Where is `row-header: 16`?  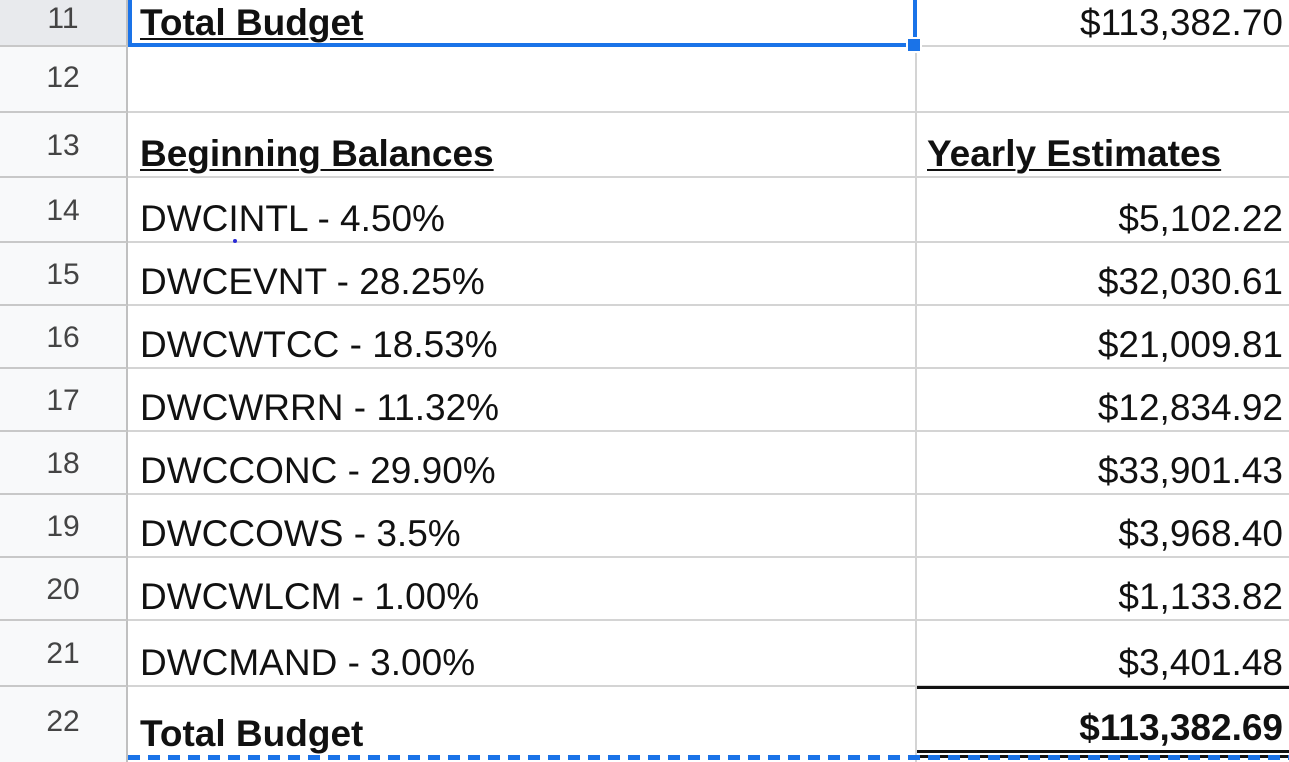
row-header: 16 is located at coordinates (64, 337).